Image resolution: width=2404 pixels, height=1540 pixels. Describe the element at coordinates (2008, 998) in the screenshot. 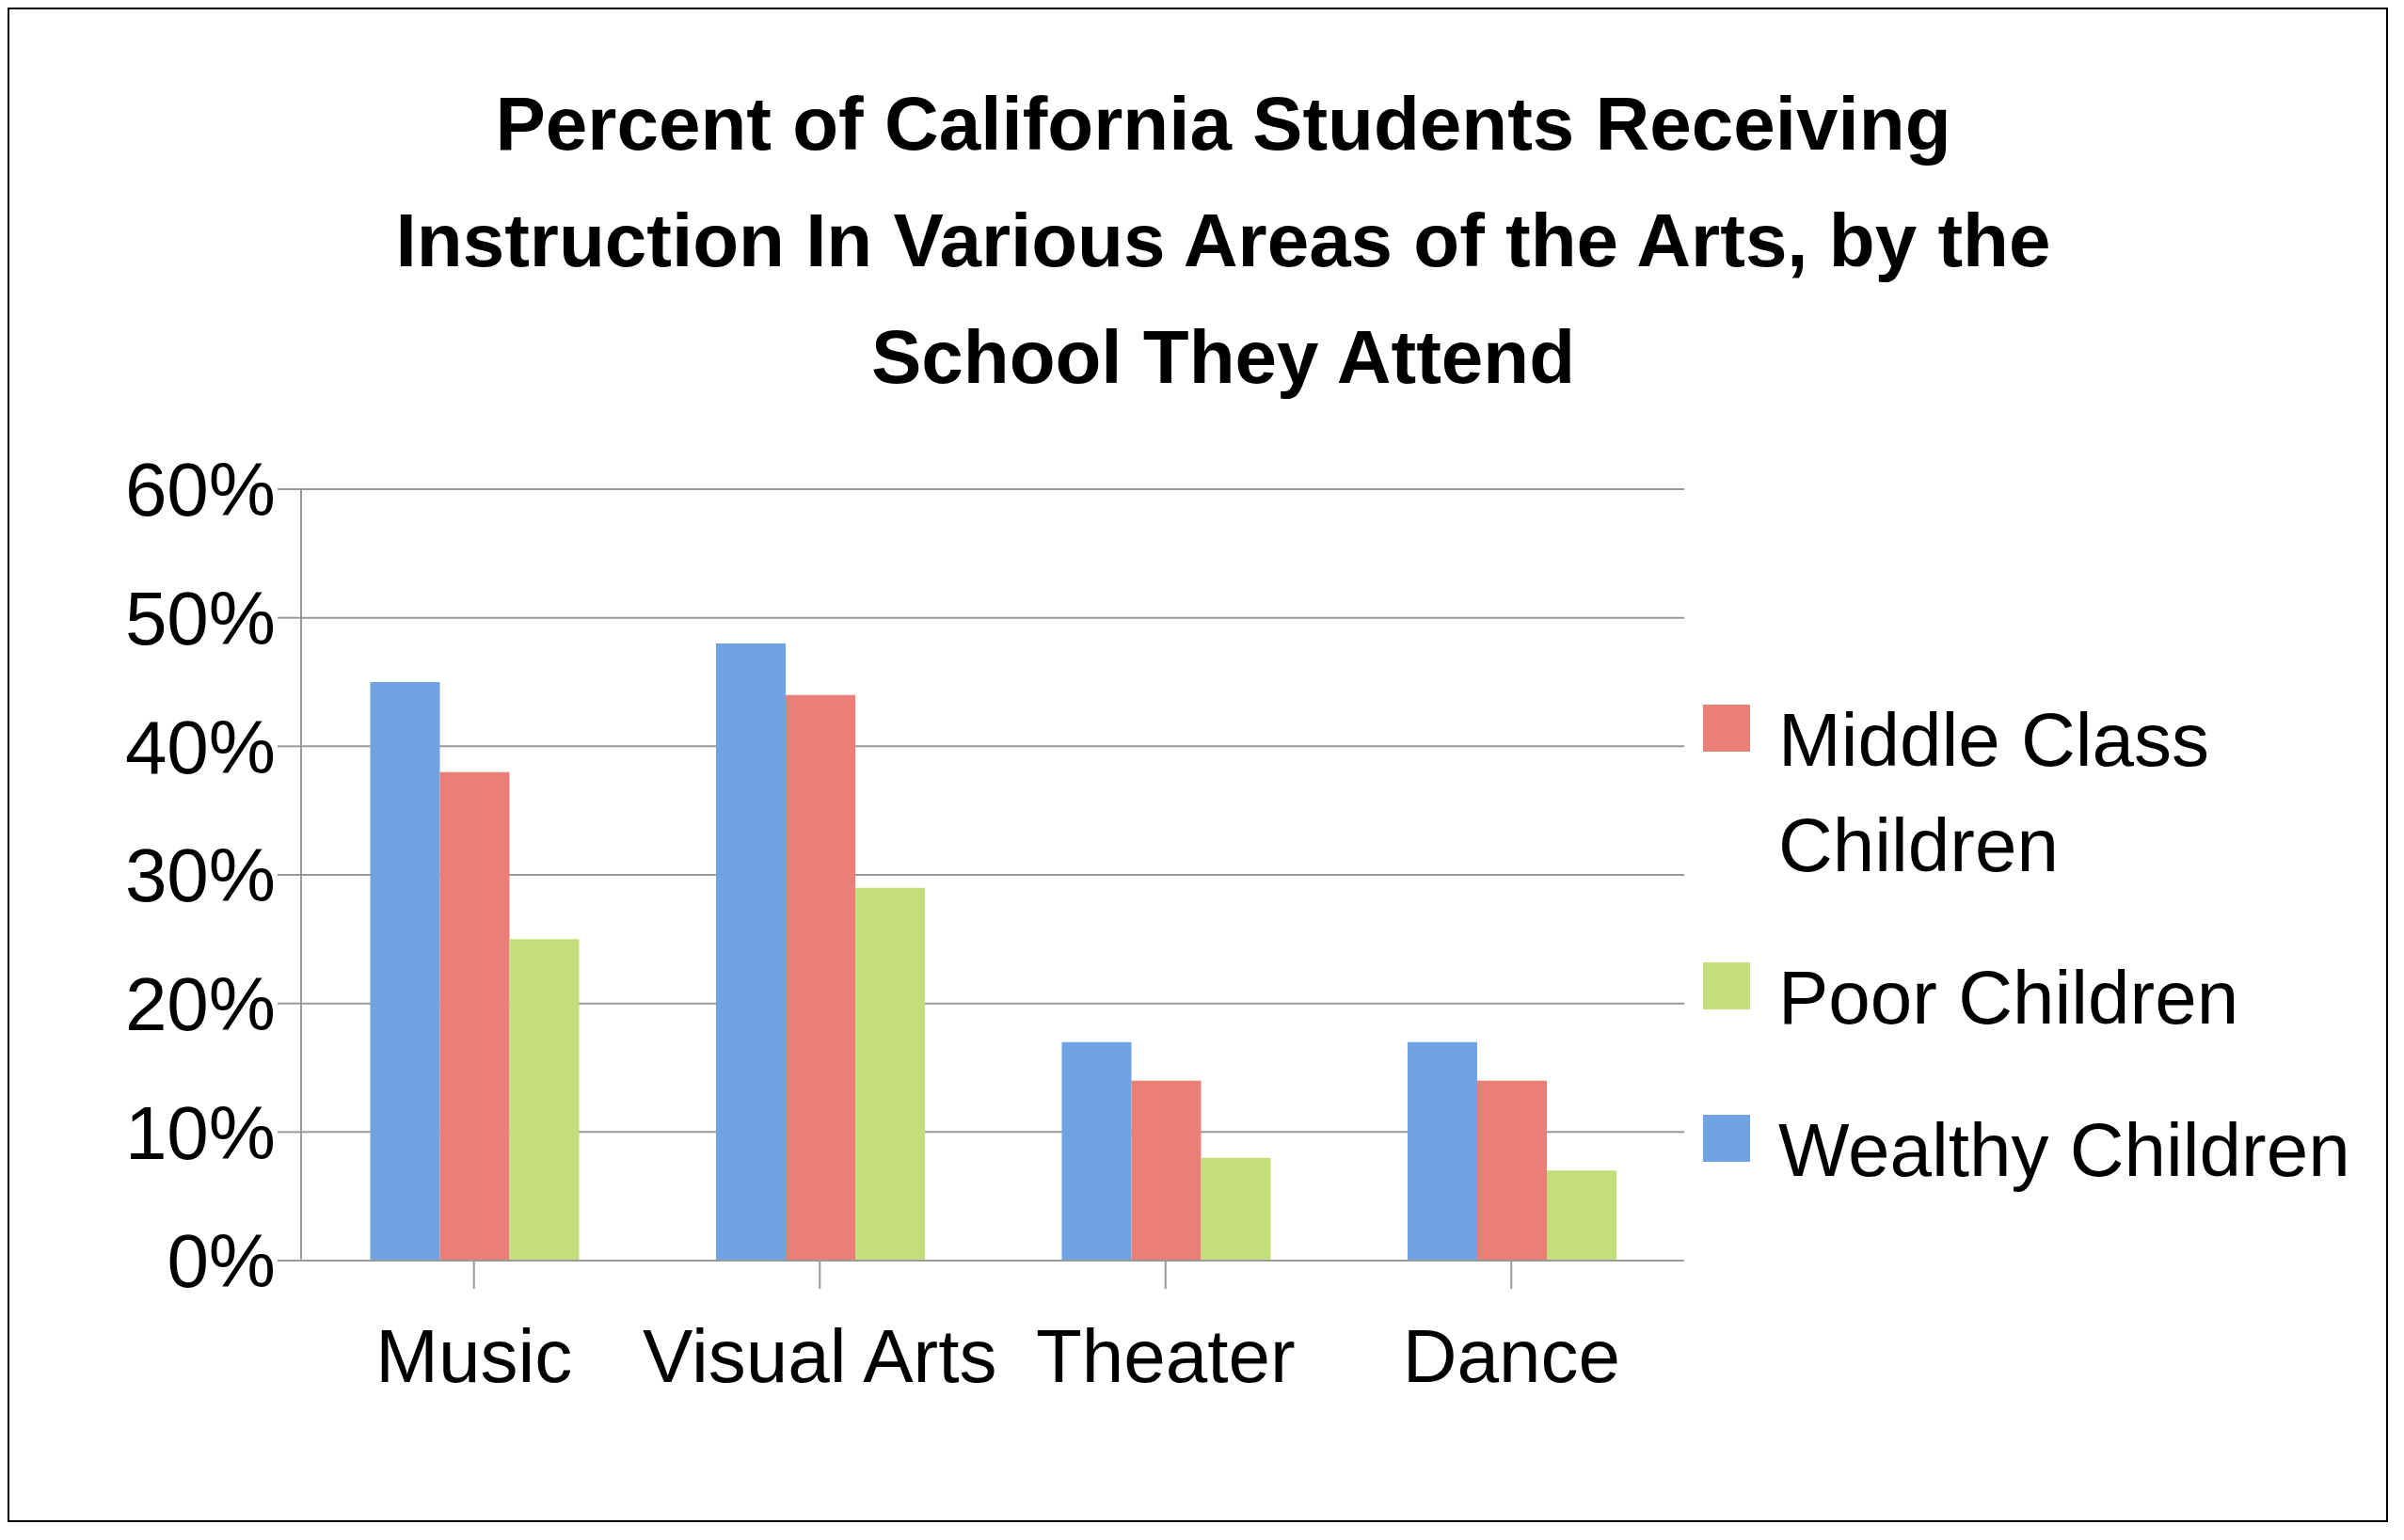

I see `legend-label: Poor Children` at that location.